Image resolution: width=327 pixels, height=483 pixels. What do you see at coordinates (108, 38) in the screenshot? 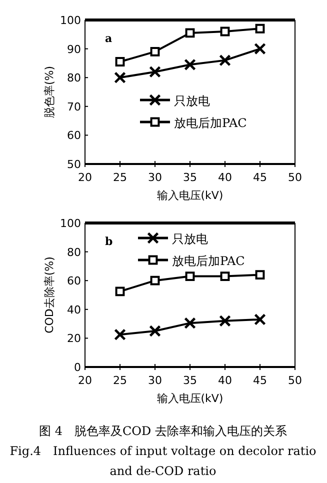
I see `annotation: a` at bounding box center [108, 38].